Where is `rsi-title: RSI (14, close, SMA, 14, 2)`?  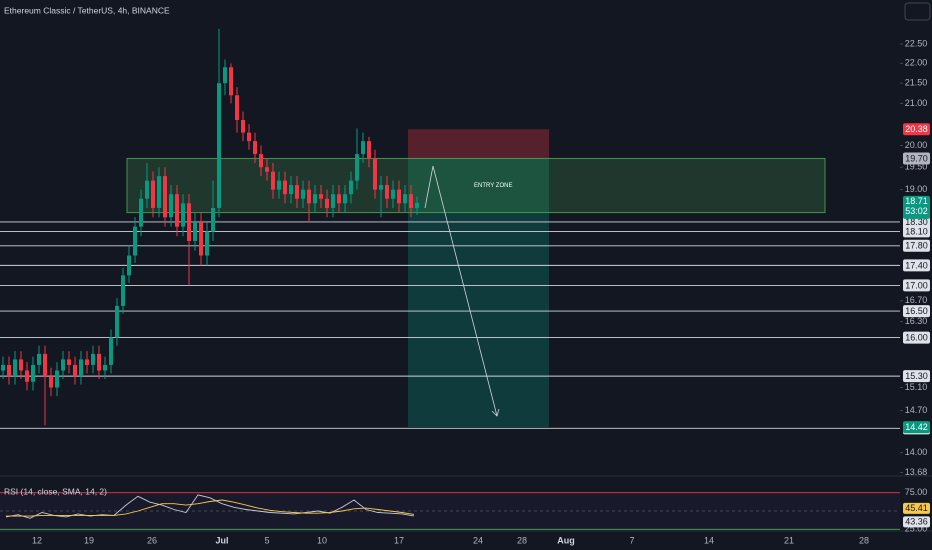 rsi-title: RSI (14, close, SMA, 14, 2) is located at coordinates (55, 491).